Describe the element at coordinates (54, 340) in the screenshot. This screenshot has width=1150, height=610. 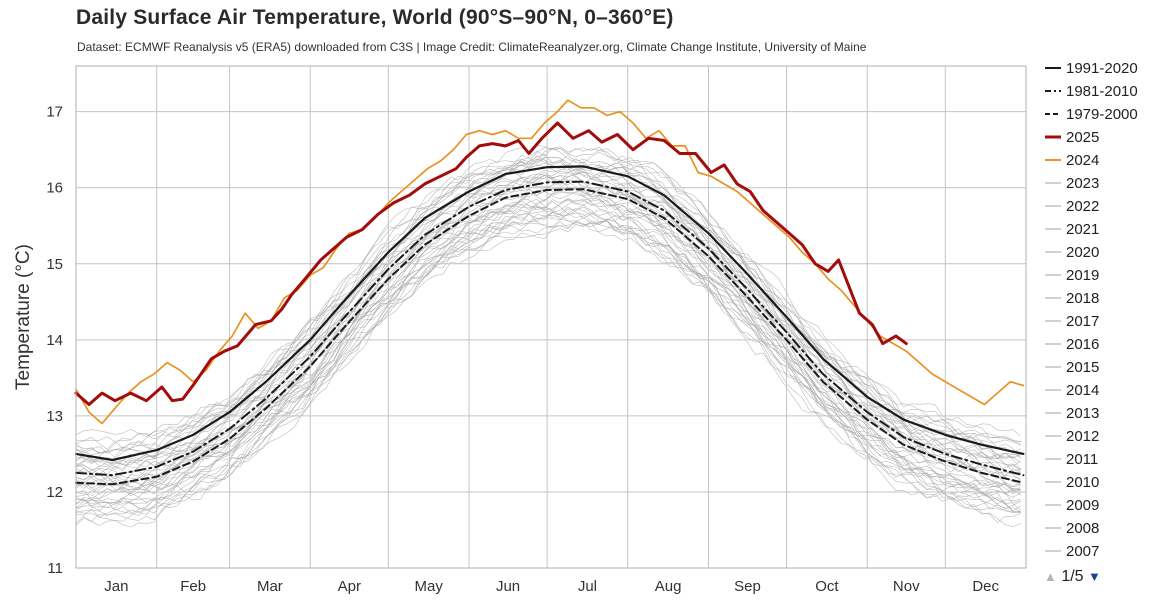
I see `y-tick-label: 14` at that location.